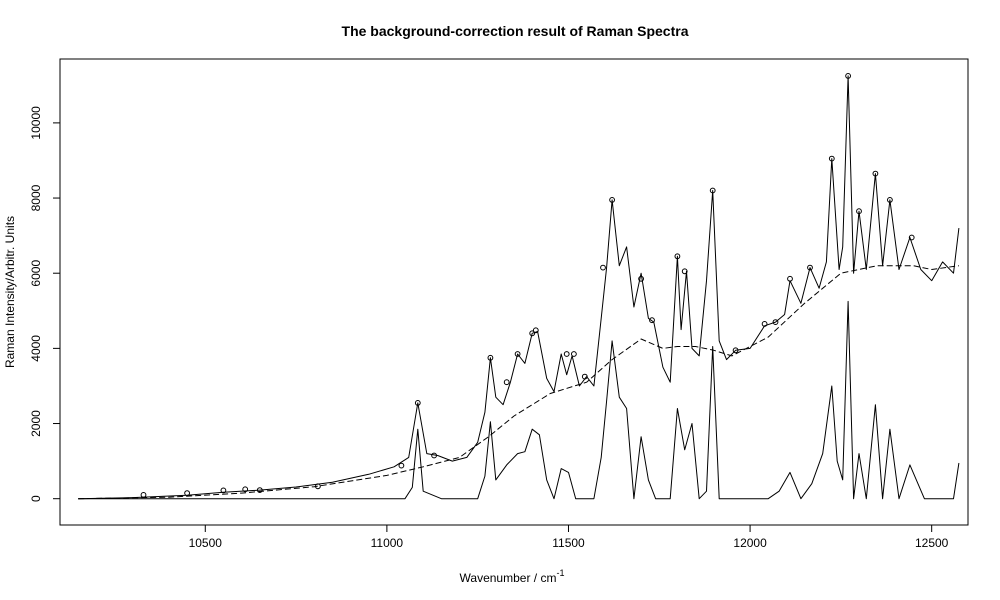 The height and width of the screenshot is (600, 1000). What do you see at coordinates (44, 304) in the screenshot?
I see `y-axis: 0 2000 4000 6000 8000 10000` at bounding box center [44, 304].